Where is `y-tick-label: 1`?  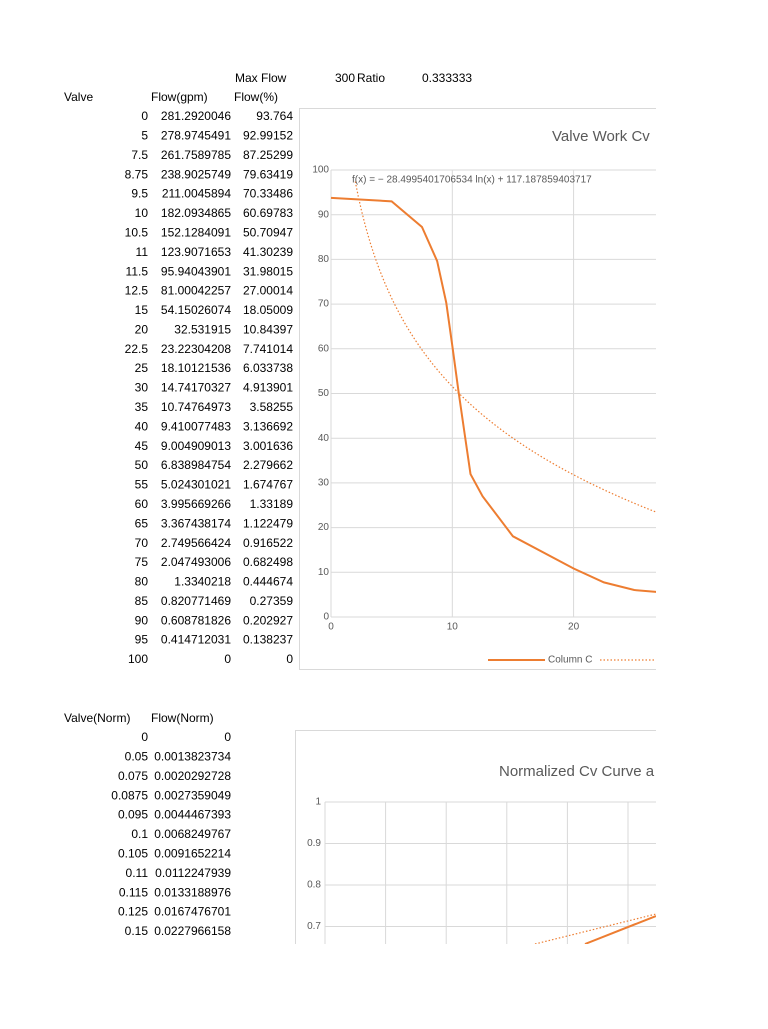
y-tick-label: 1 is located at coordinates (318, 802).